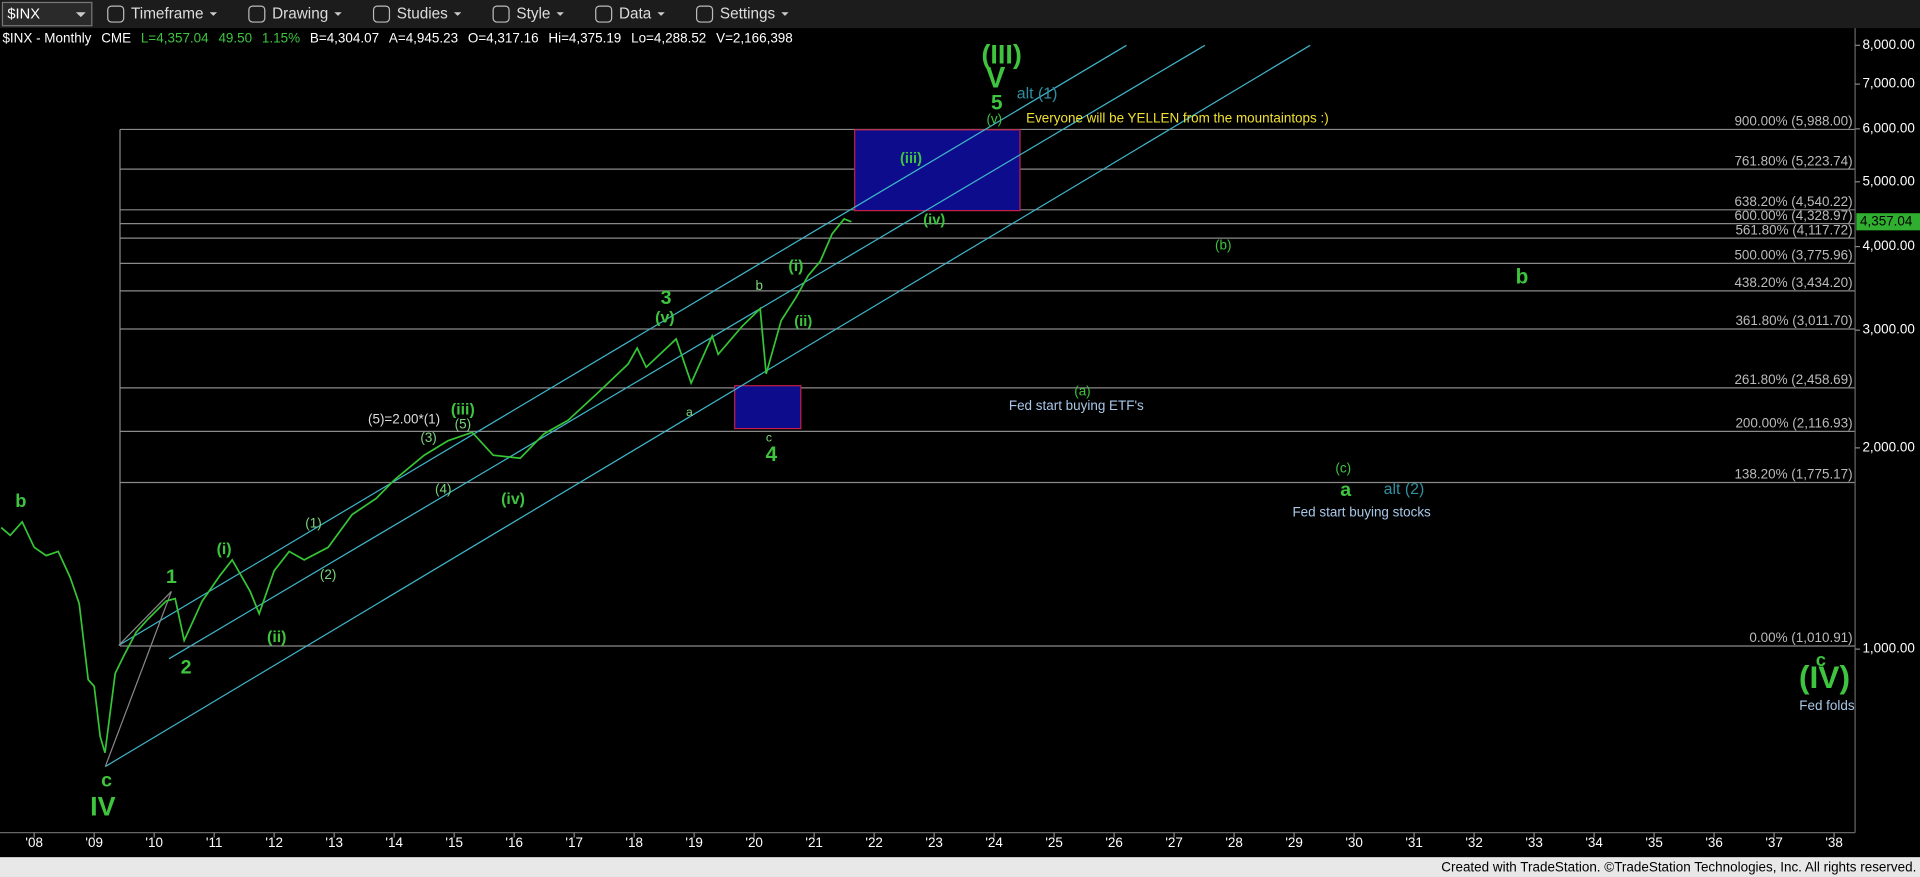 This screenshot has height=877, width=1920. Describe the element at coordinates (1793, 379) in the screenshot. I see `level-label: 261.80% (2,458.69)` at that location.